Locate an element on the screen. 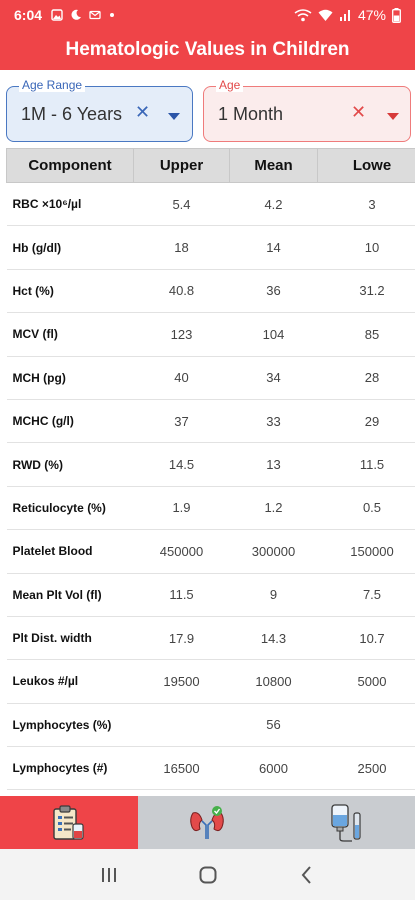 The height and width of the screenshot is (900, 415). clipboard-lab-icon is located at coordinates (68, 822).